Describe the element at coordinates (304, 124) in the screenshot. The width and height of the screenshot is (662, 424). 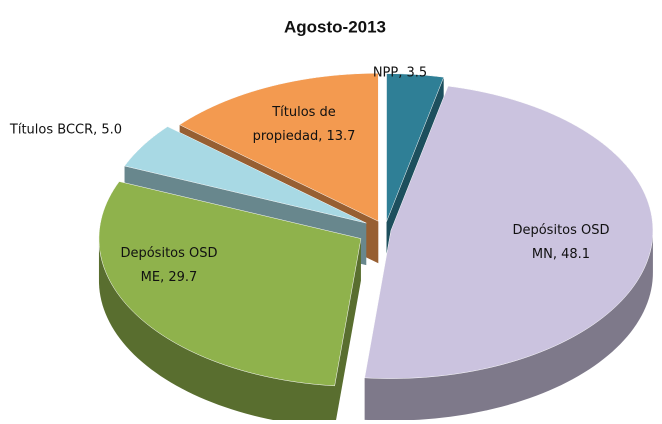
I see `data-label: Títulos de propiedad, 13.7` at that location.